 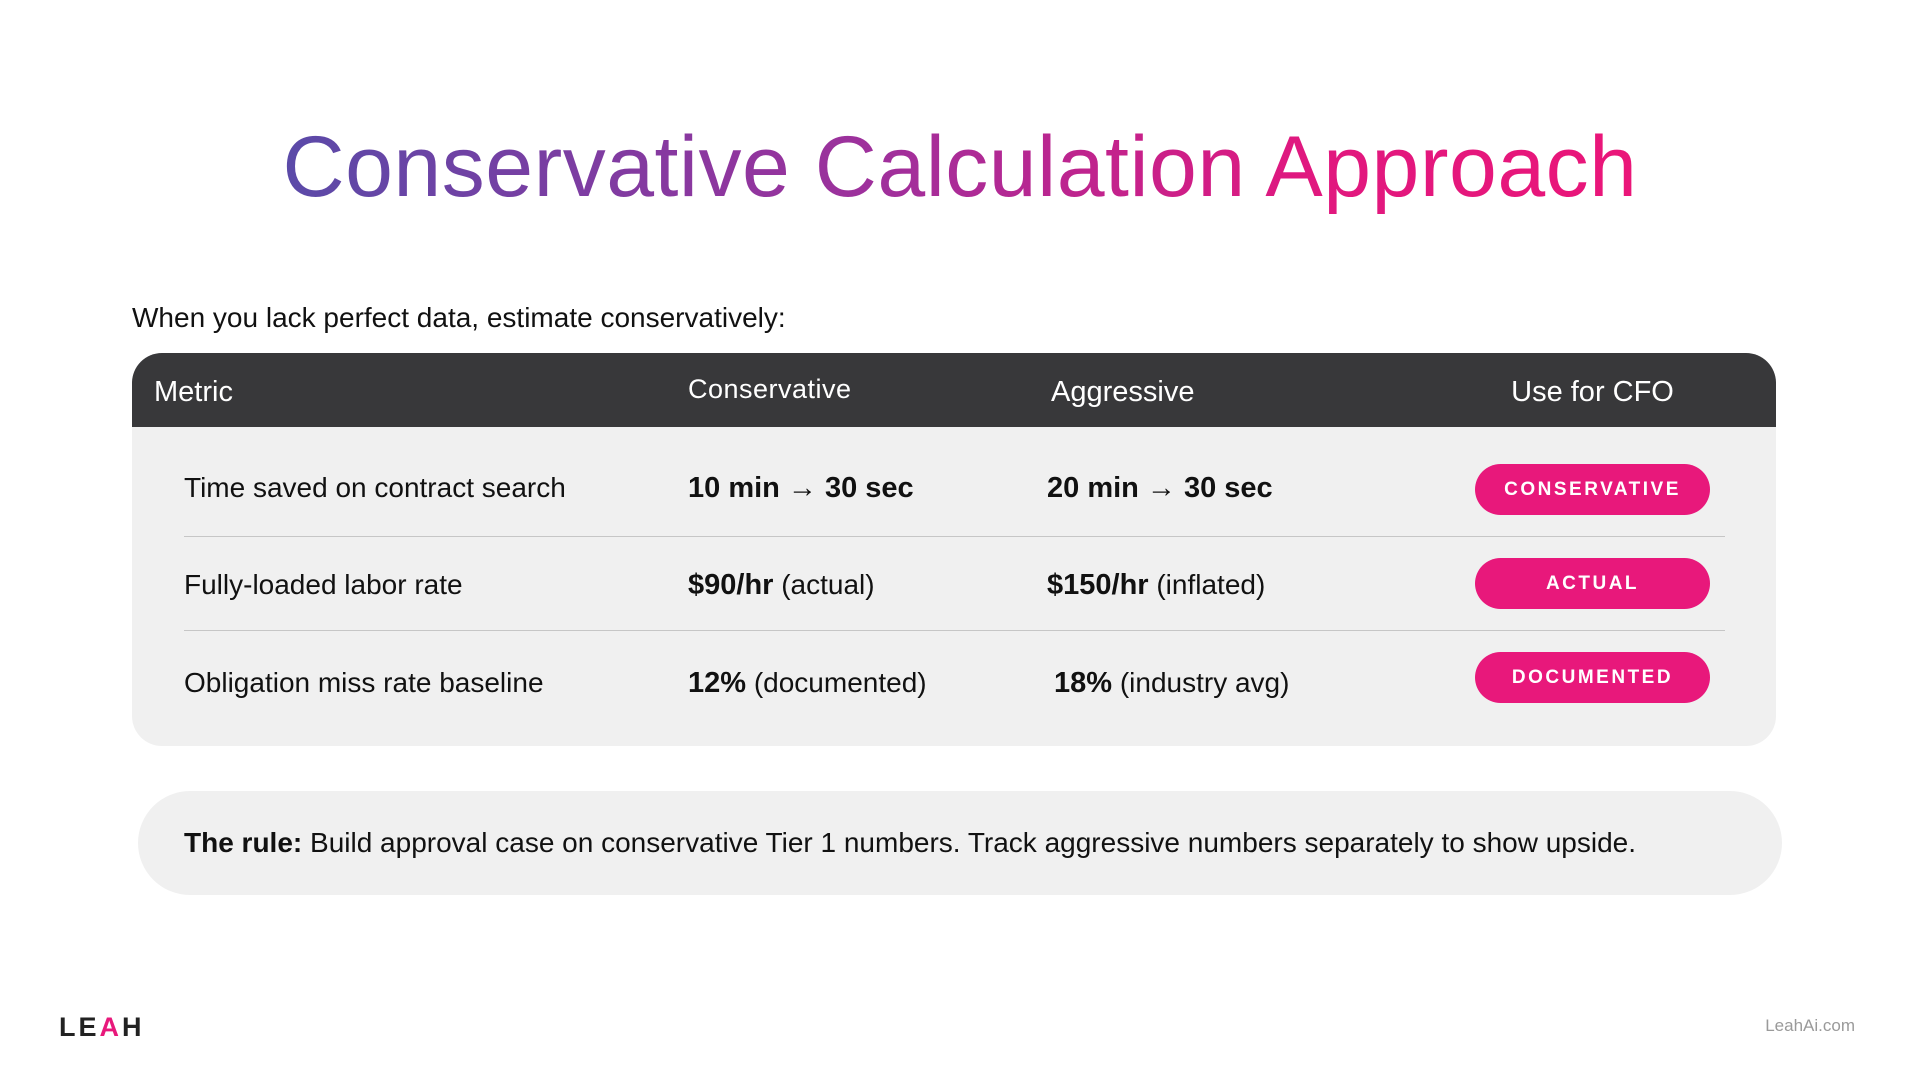 I want to click on conservative-value: 12%, so click(x=717, y=683).